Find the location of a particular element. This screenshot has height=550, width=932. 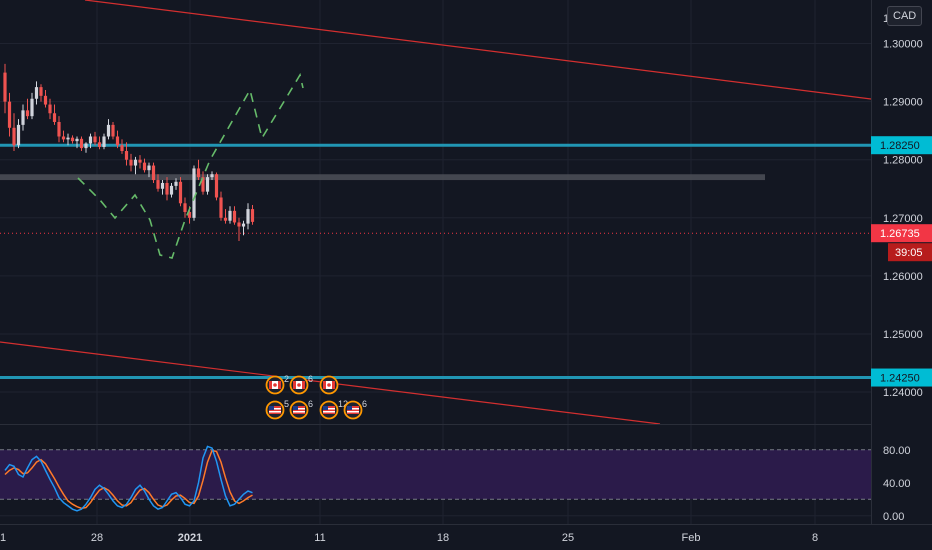

countdown-tag: 39:05 is located at coordinates (910, 252).